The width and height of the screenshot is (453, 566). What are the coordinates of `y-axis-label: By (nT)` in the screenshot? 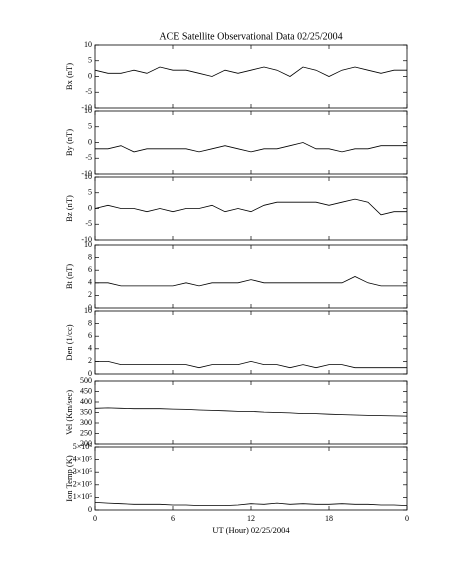 It's located at (69, 142).